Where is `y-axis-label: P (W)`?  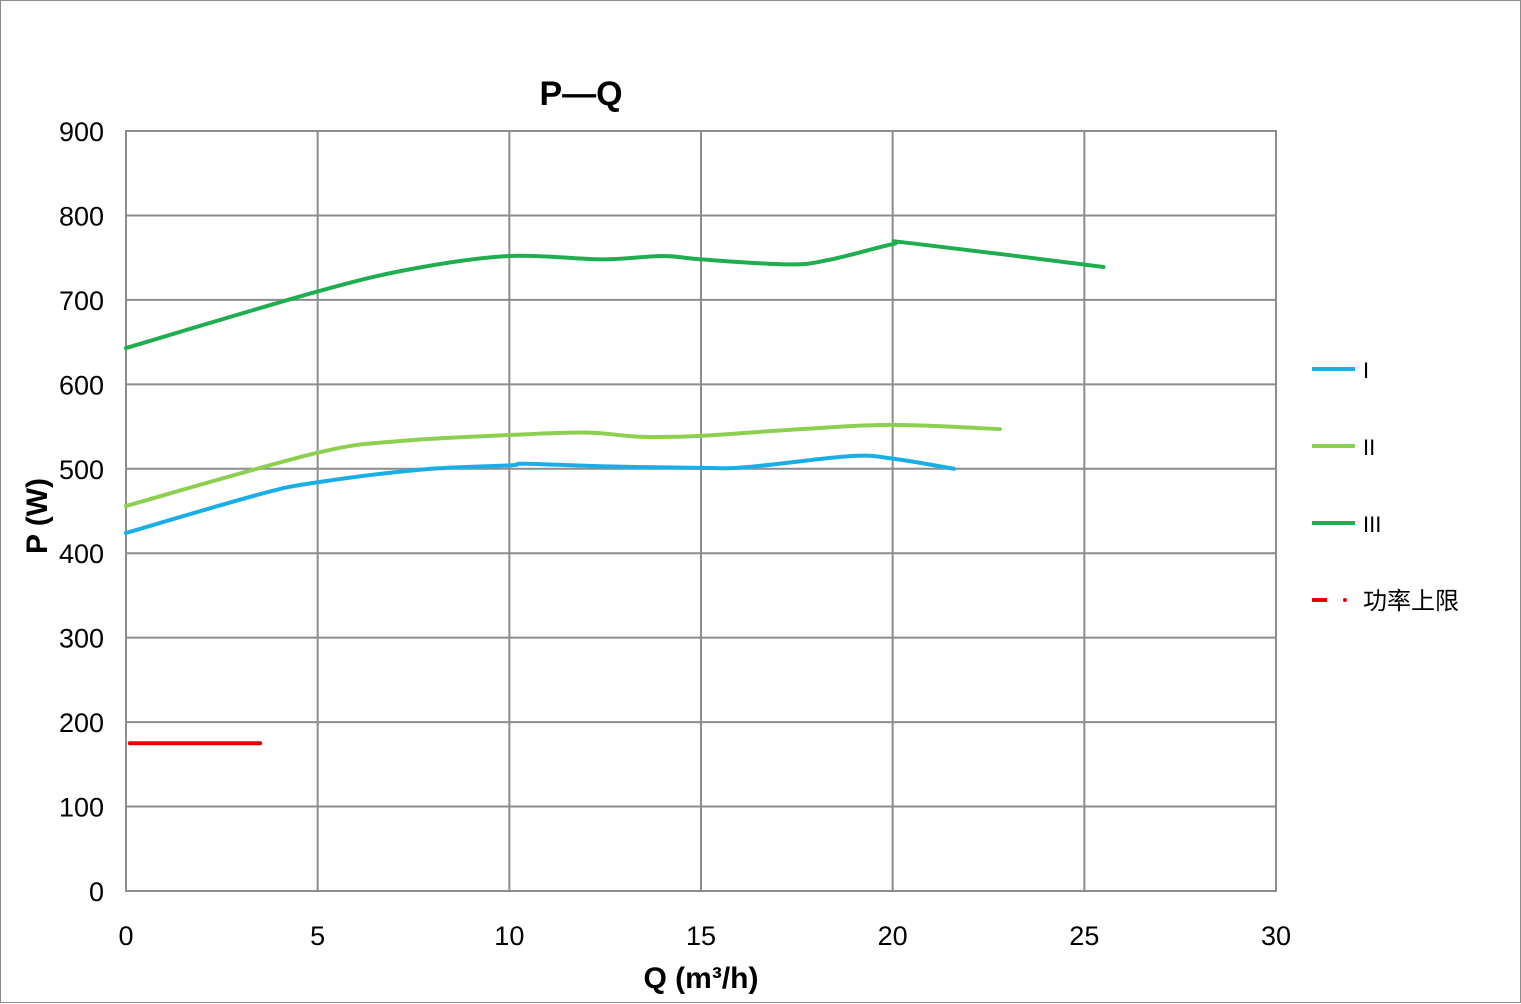 y-axis-label: P (W) is located at coordinates (37, 516).